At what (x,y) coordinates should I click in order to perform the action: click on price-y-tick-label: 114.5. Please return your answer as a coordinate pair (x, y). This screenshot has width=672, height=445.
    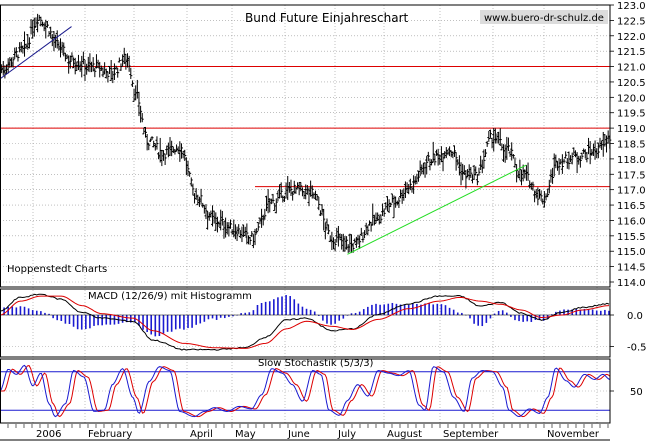
    Looking at the image, I should click on (631, 268).